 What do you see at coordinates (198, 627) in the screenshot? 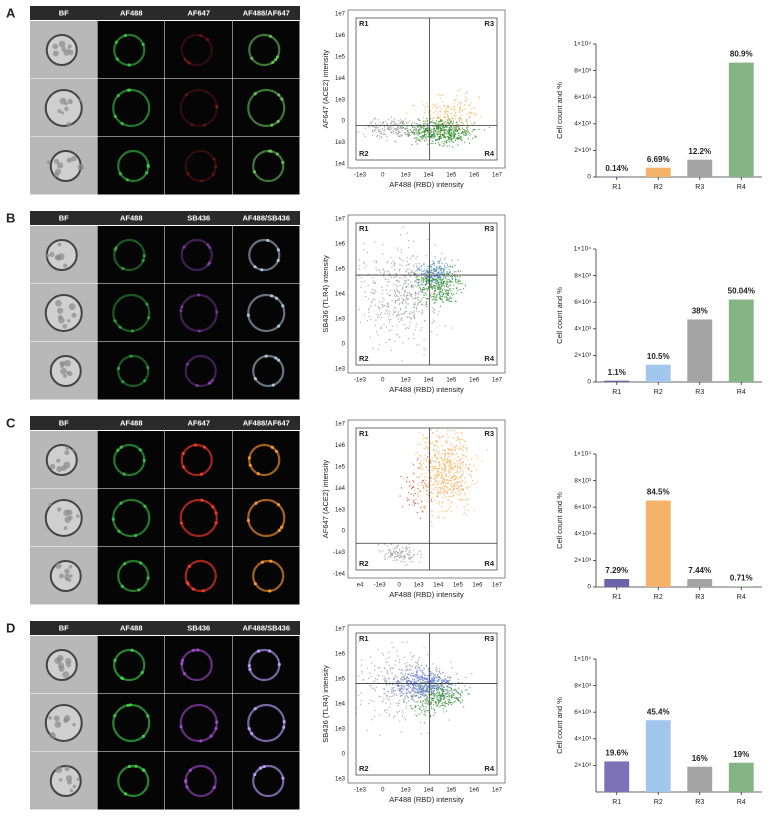
I see `image-header: SB436` at bounding box center [198, 627].